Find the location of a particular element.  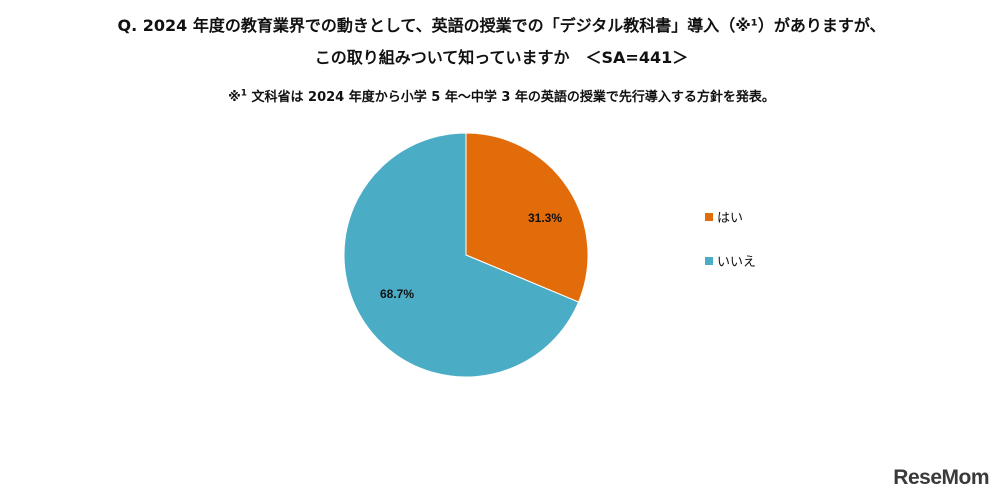

legend-label-yes: はい is located at coordinates (730, 218).